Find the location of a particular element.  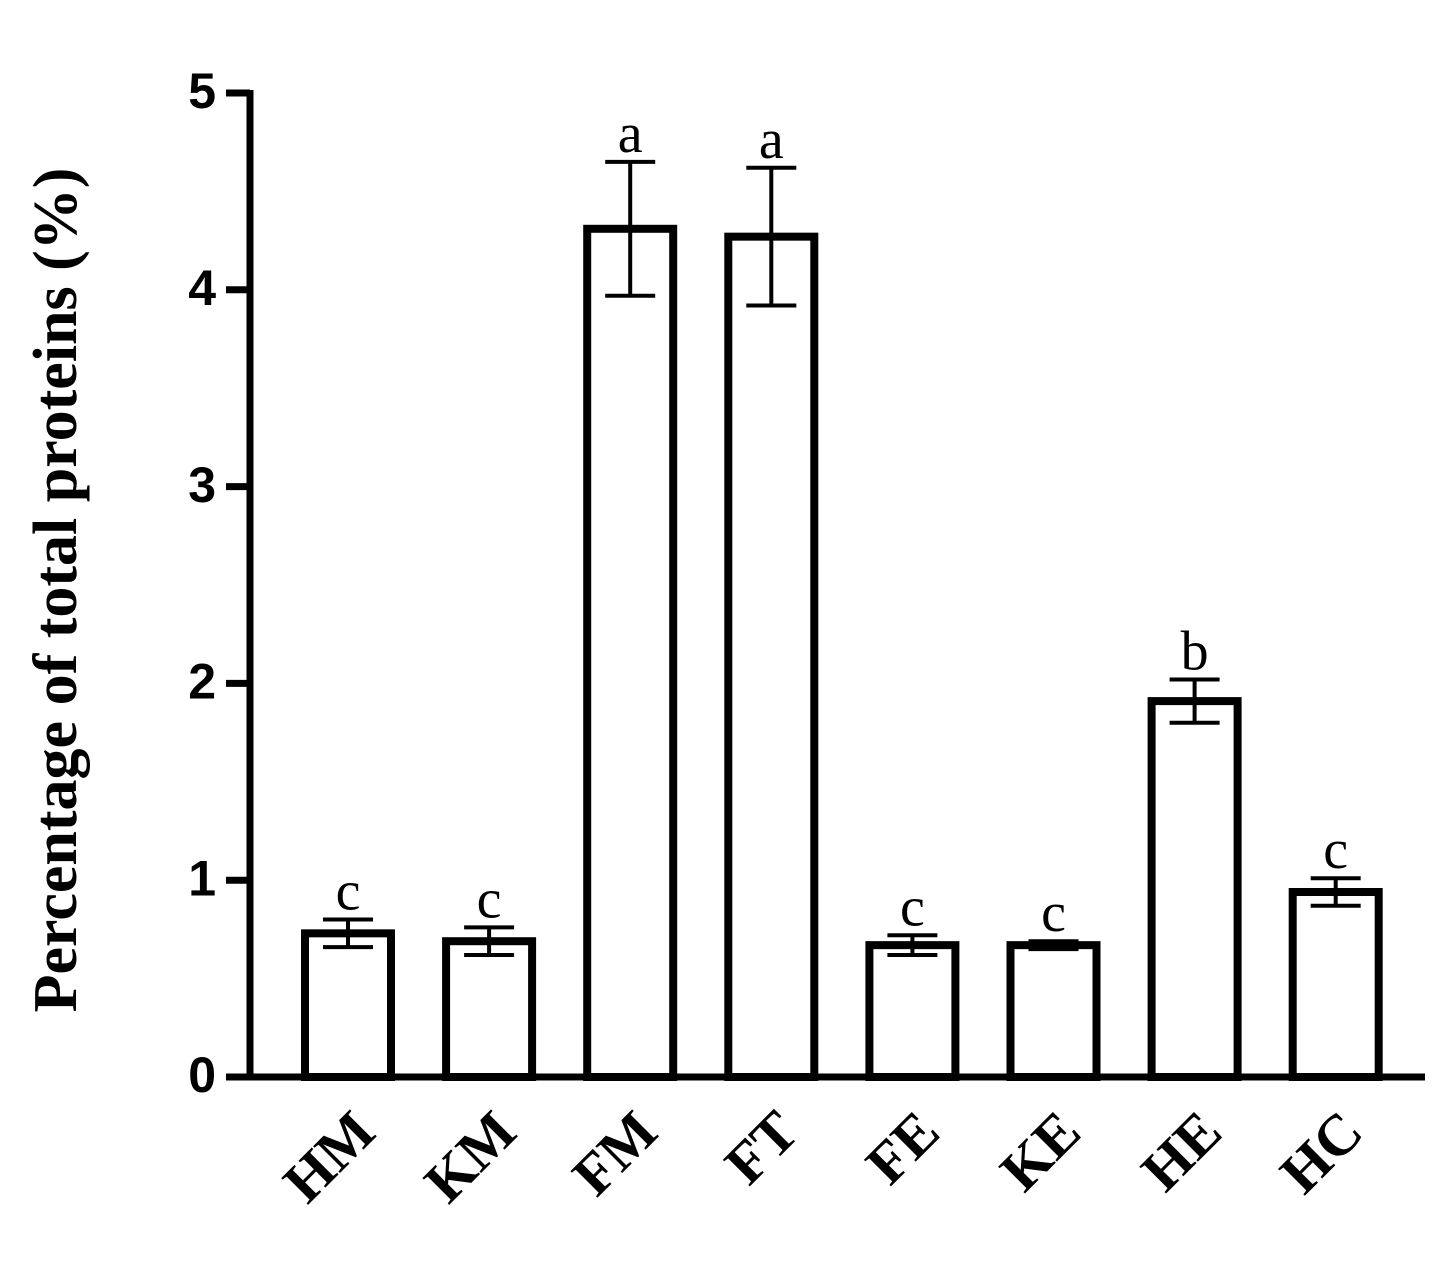

y-tick-label: 2 is located at coordinates (202, 682).